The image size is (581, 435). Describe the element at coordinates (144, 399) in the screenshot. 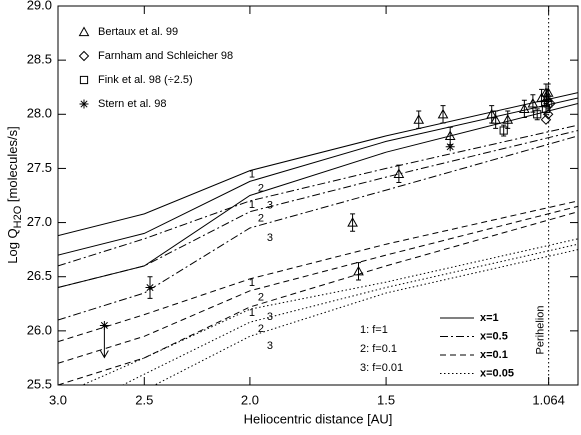

I see `x-tick-label: 2.5` at that location.